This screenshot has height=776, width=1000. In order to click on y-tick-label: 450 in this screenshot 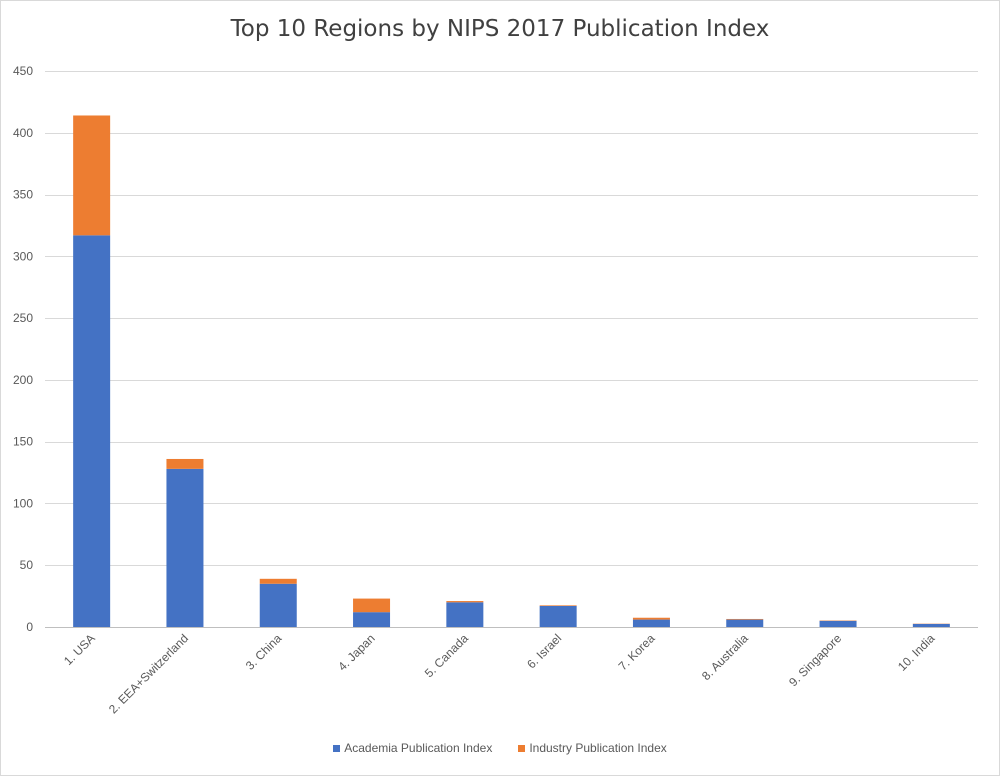, I will do `click(23, 71)`.